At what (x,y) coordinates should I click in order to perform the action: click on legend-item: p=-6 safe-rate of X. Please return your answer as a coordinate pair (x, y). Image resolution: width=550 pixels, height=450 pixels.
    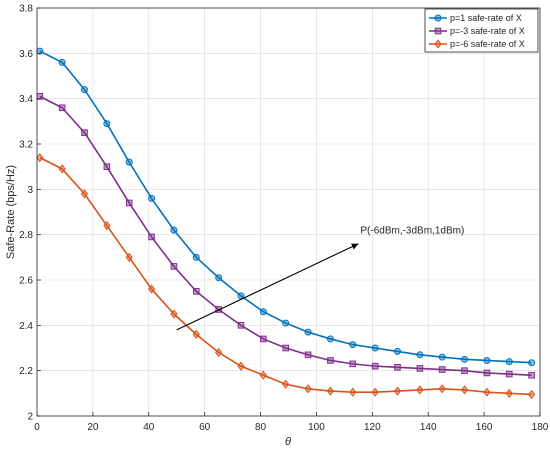
    Looking at the image, I should click on (477, 44).